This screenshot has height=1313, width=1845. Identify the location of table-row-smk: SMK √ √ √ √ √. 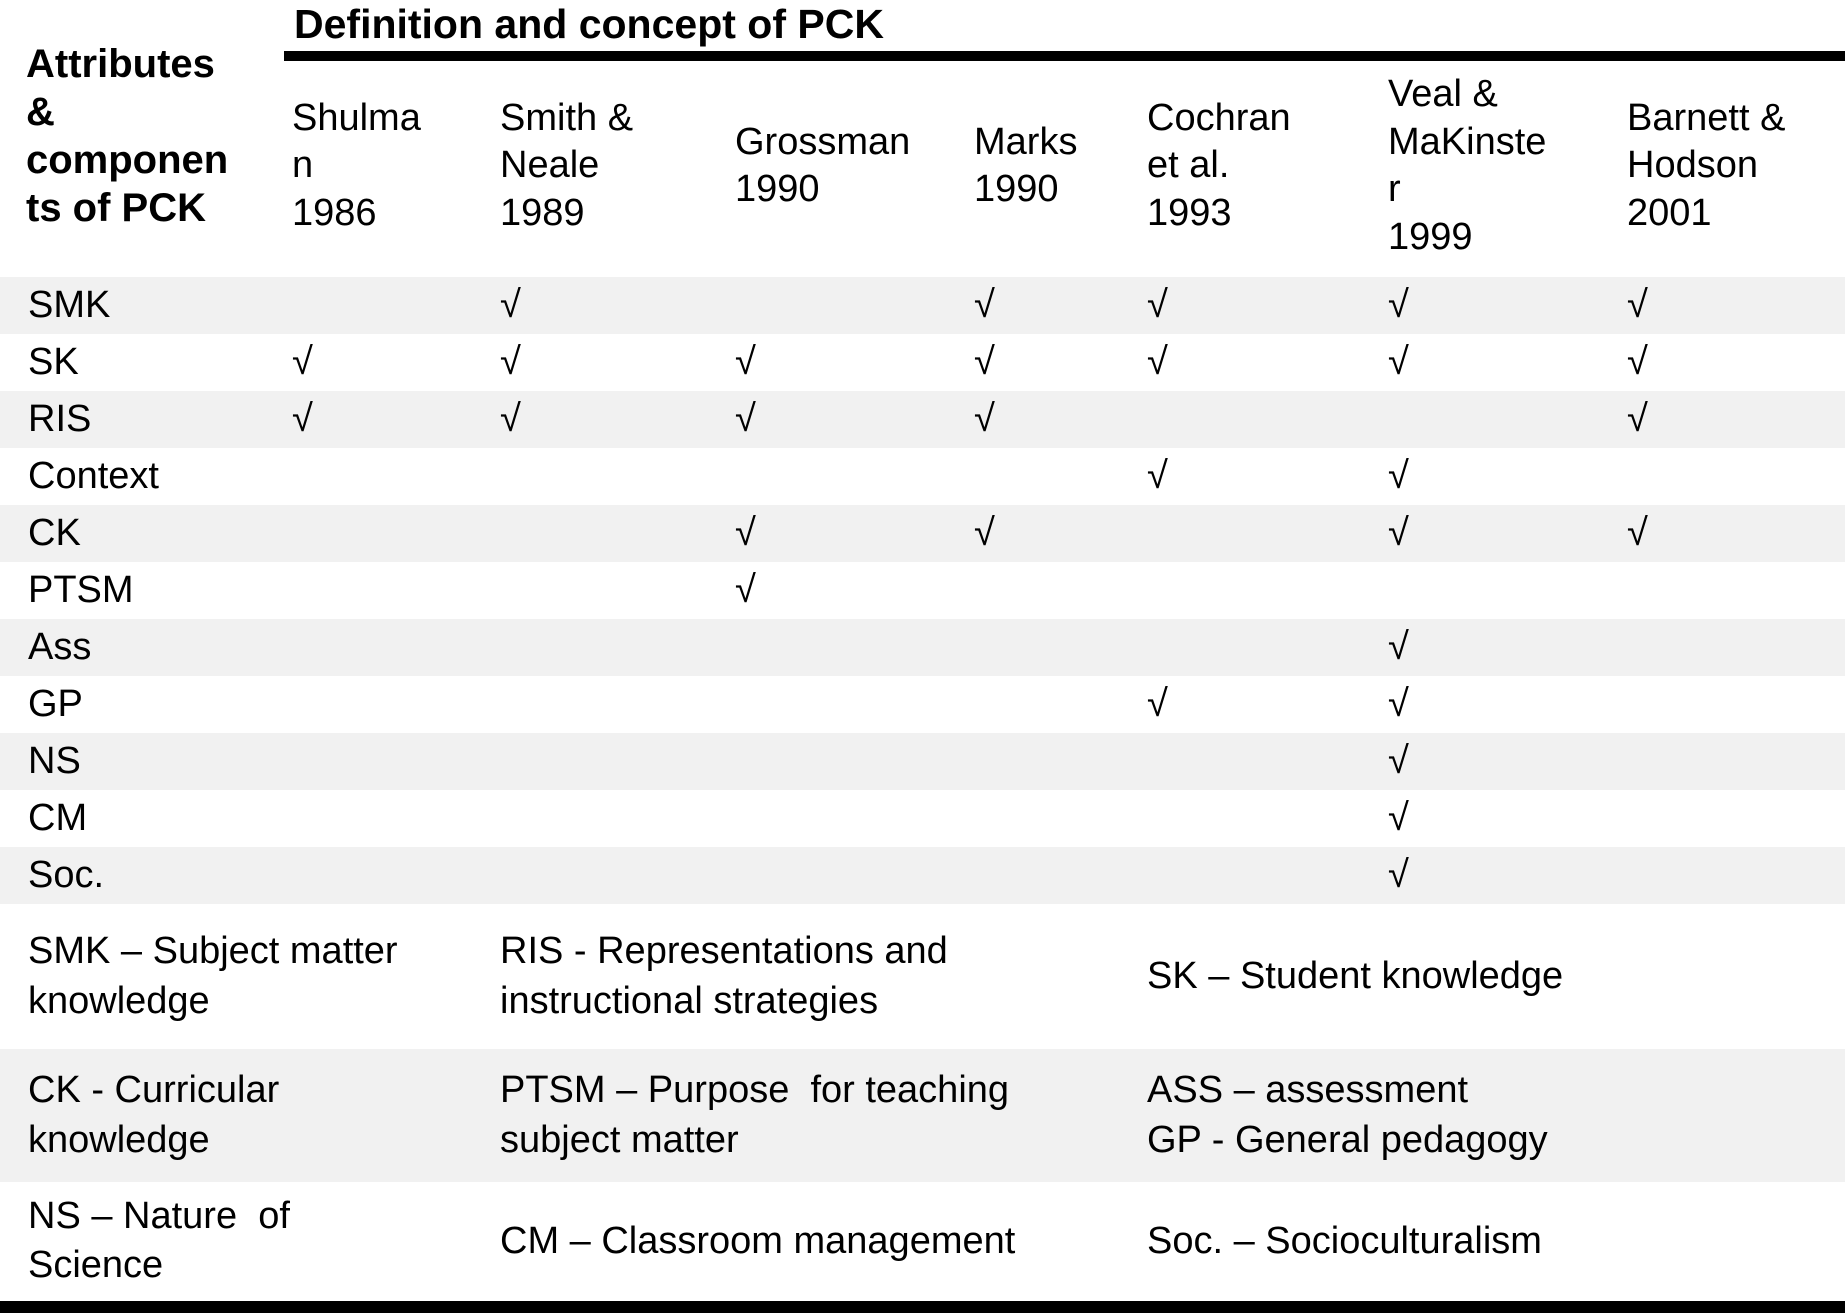
(922, 305).